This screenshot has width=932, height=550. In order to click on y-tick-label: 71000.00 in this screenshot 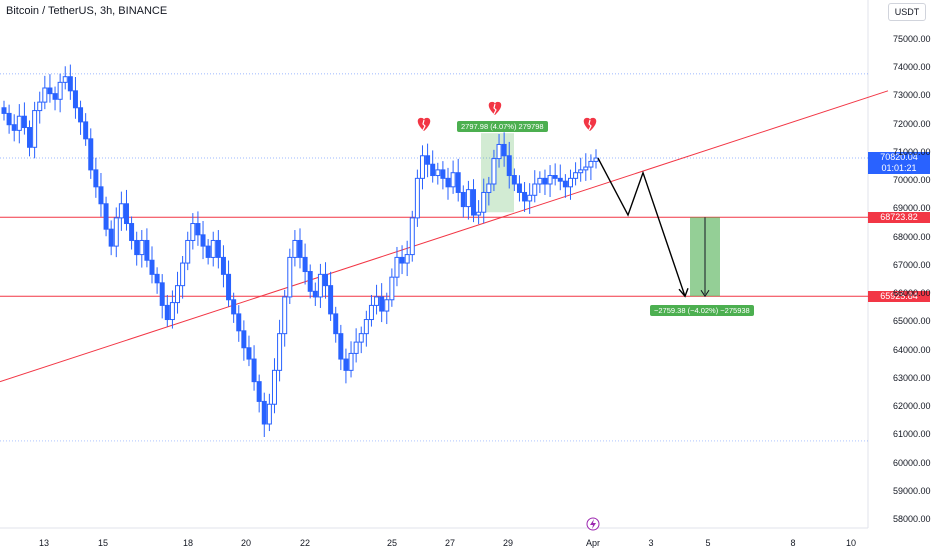, I will do `click(912, 151)`.